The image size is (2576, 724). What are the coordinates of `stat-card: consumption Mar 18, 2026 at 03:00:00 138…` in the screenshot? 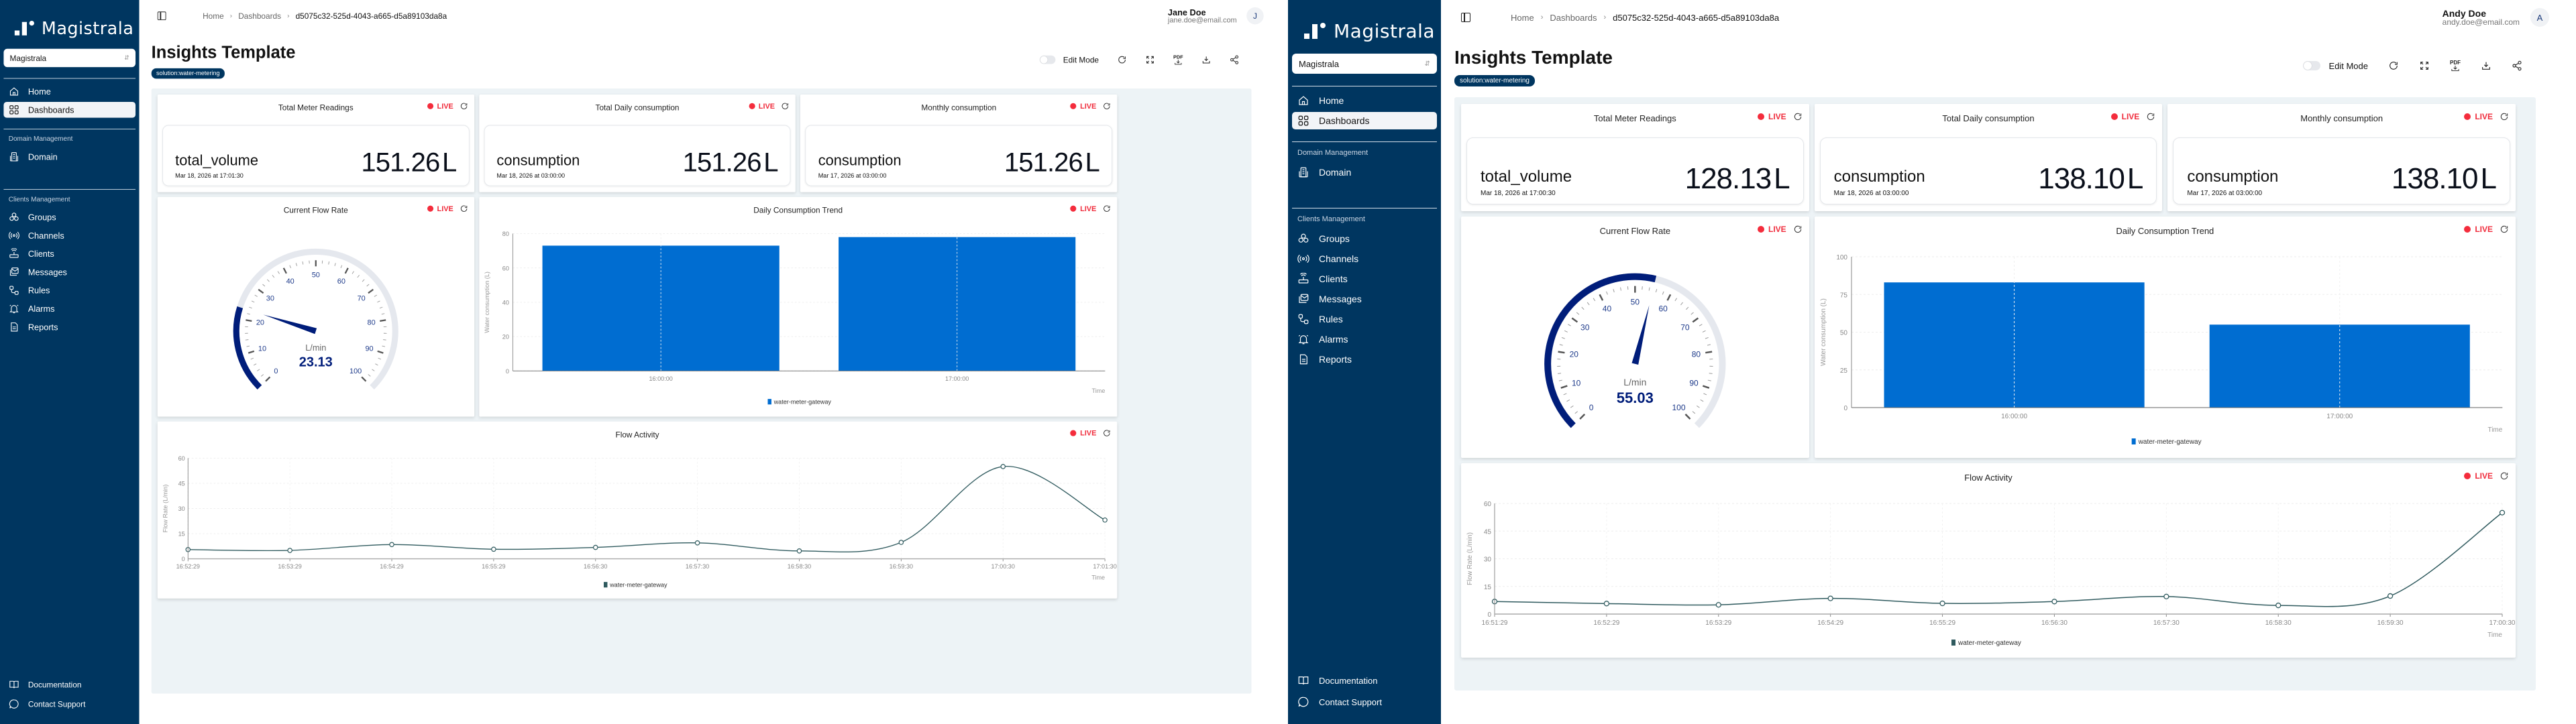 It's located at (1988, 170).